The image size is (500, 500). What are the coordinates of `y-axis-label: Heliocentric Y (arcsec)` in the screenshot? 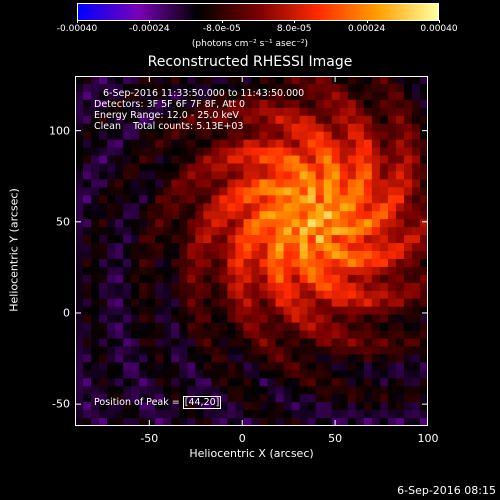 It's located at (14, 250).